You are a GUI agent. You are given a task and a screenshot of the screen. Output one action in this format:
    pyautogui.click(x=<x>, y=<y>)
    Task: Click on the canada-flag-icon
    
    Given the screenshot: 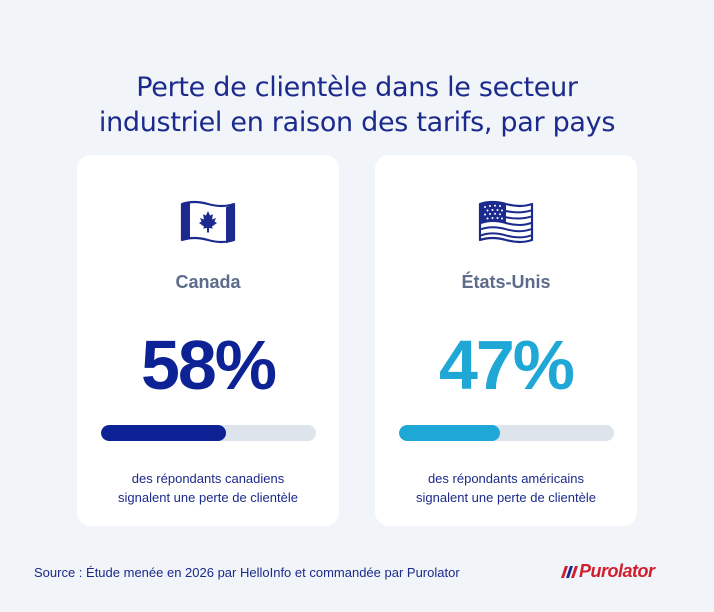 What is the action you would take?
    pyautogui.click(x=208, y=222)
    